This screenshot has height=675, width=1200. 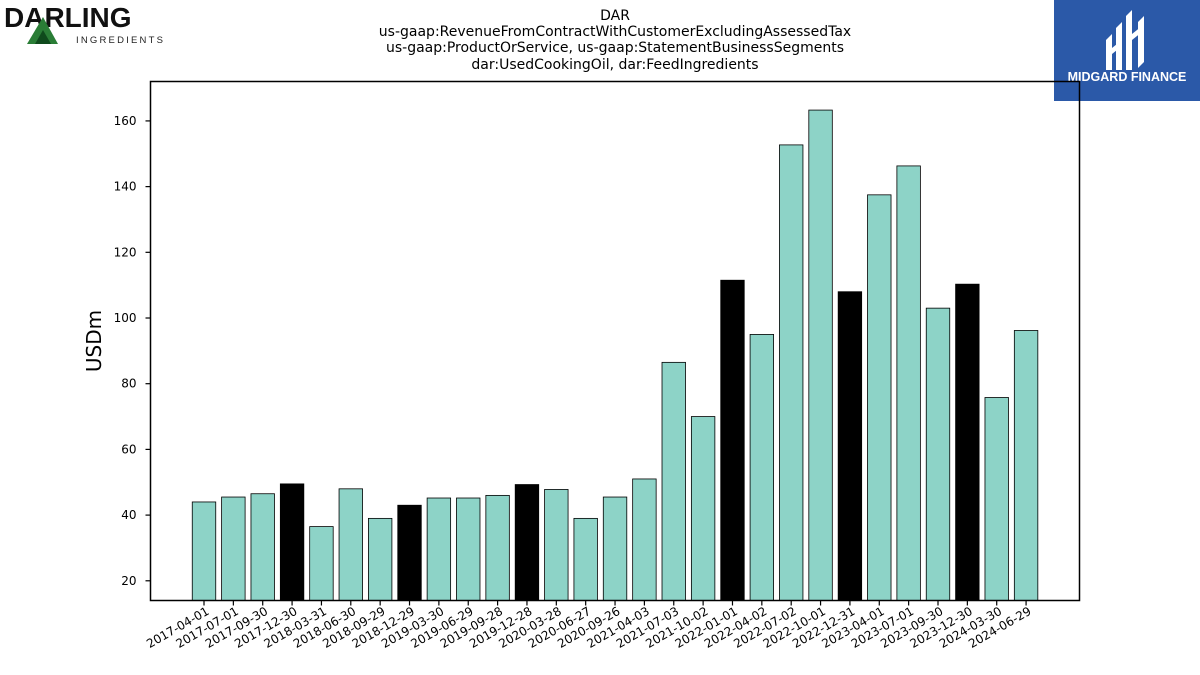 I want to click on y-tick-label: 160, so click(x=125, y=121).